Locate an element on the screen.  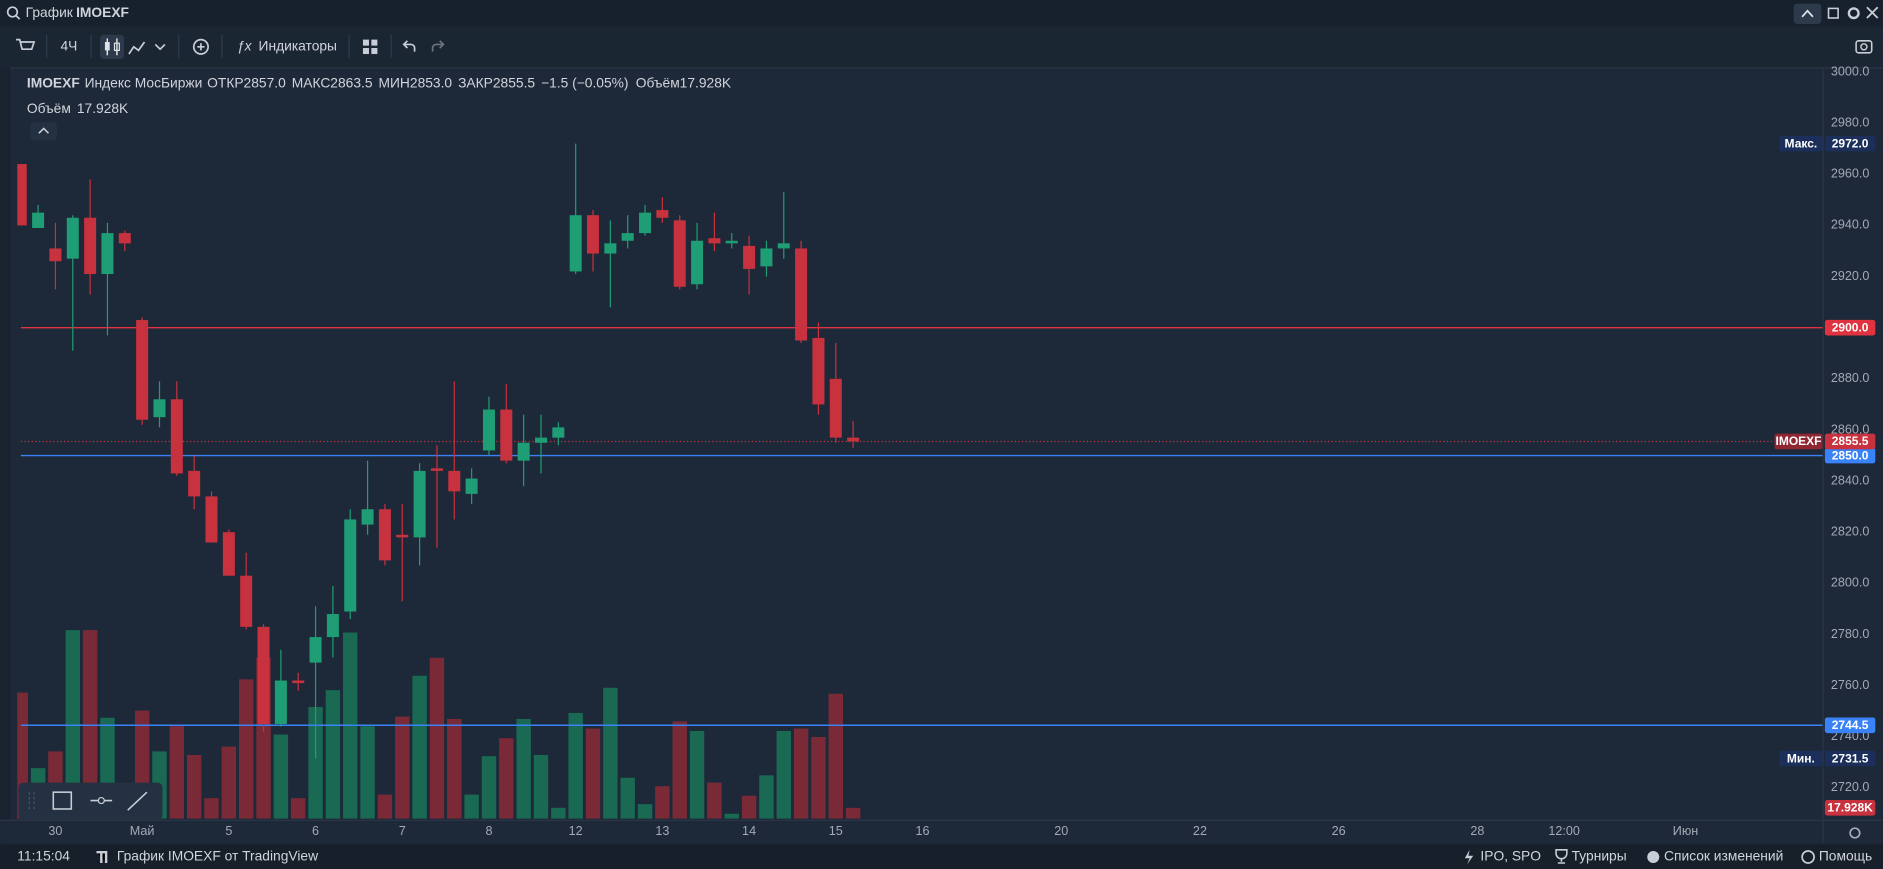
x-tick-label: Июн is located at coordinates (1685, 831).